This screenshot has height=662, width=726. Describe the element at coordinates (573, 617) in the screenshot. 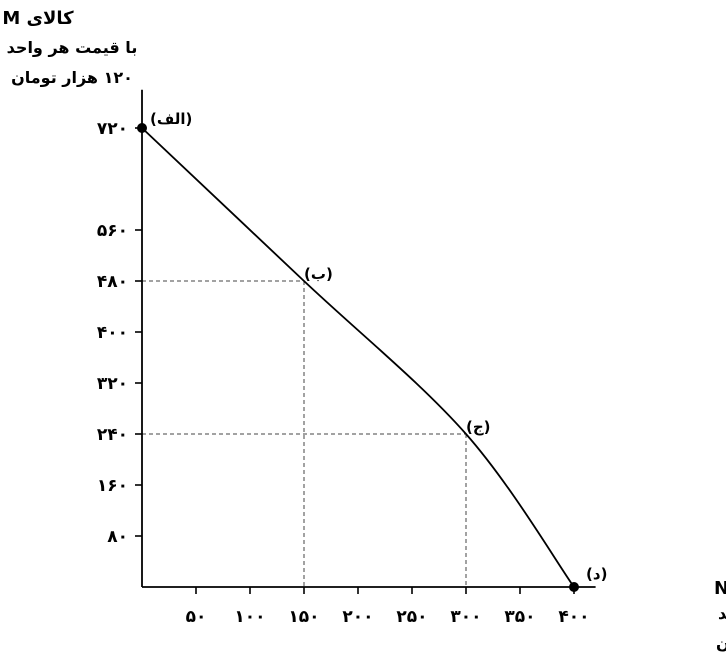

I see `x-tick-label: ۴۰۰` at that location.